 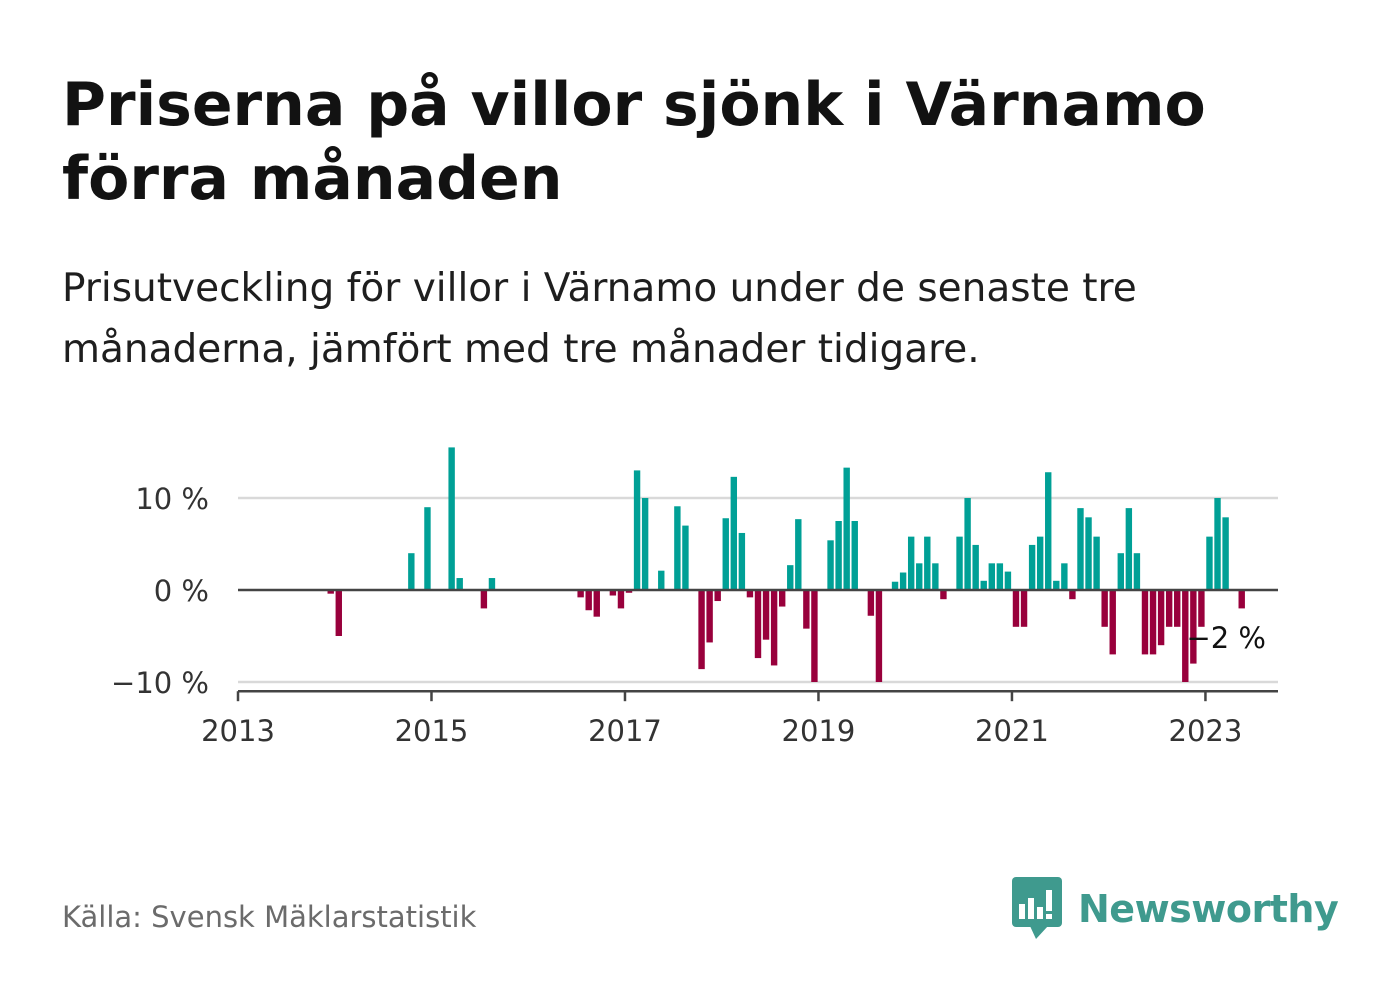 I want to click on y-tick-label: 0 %, so click(x=181, y=591).